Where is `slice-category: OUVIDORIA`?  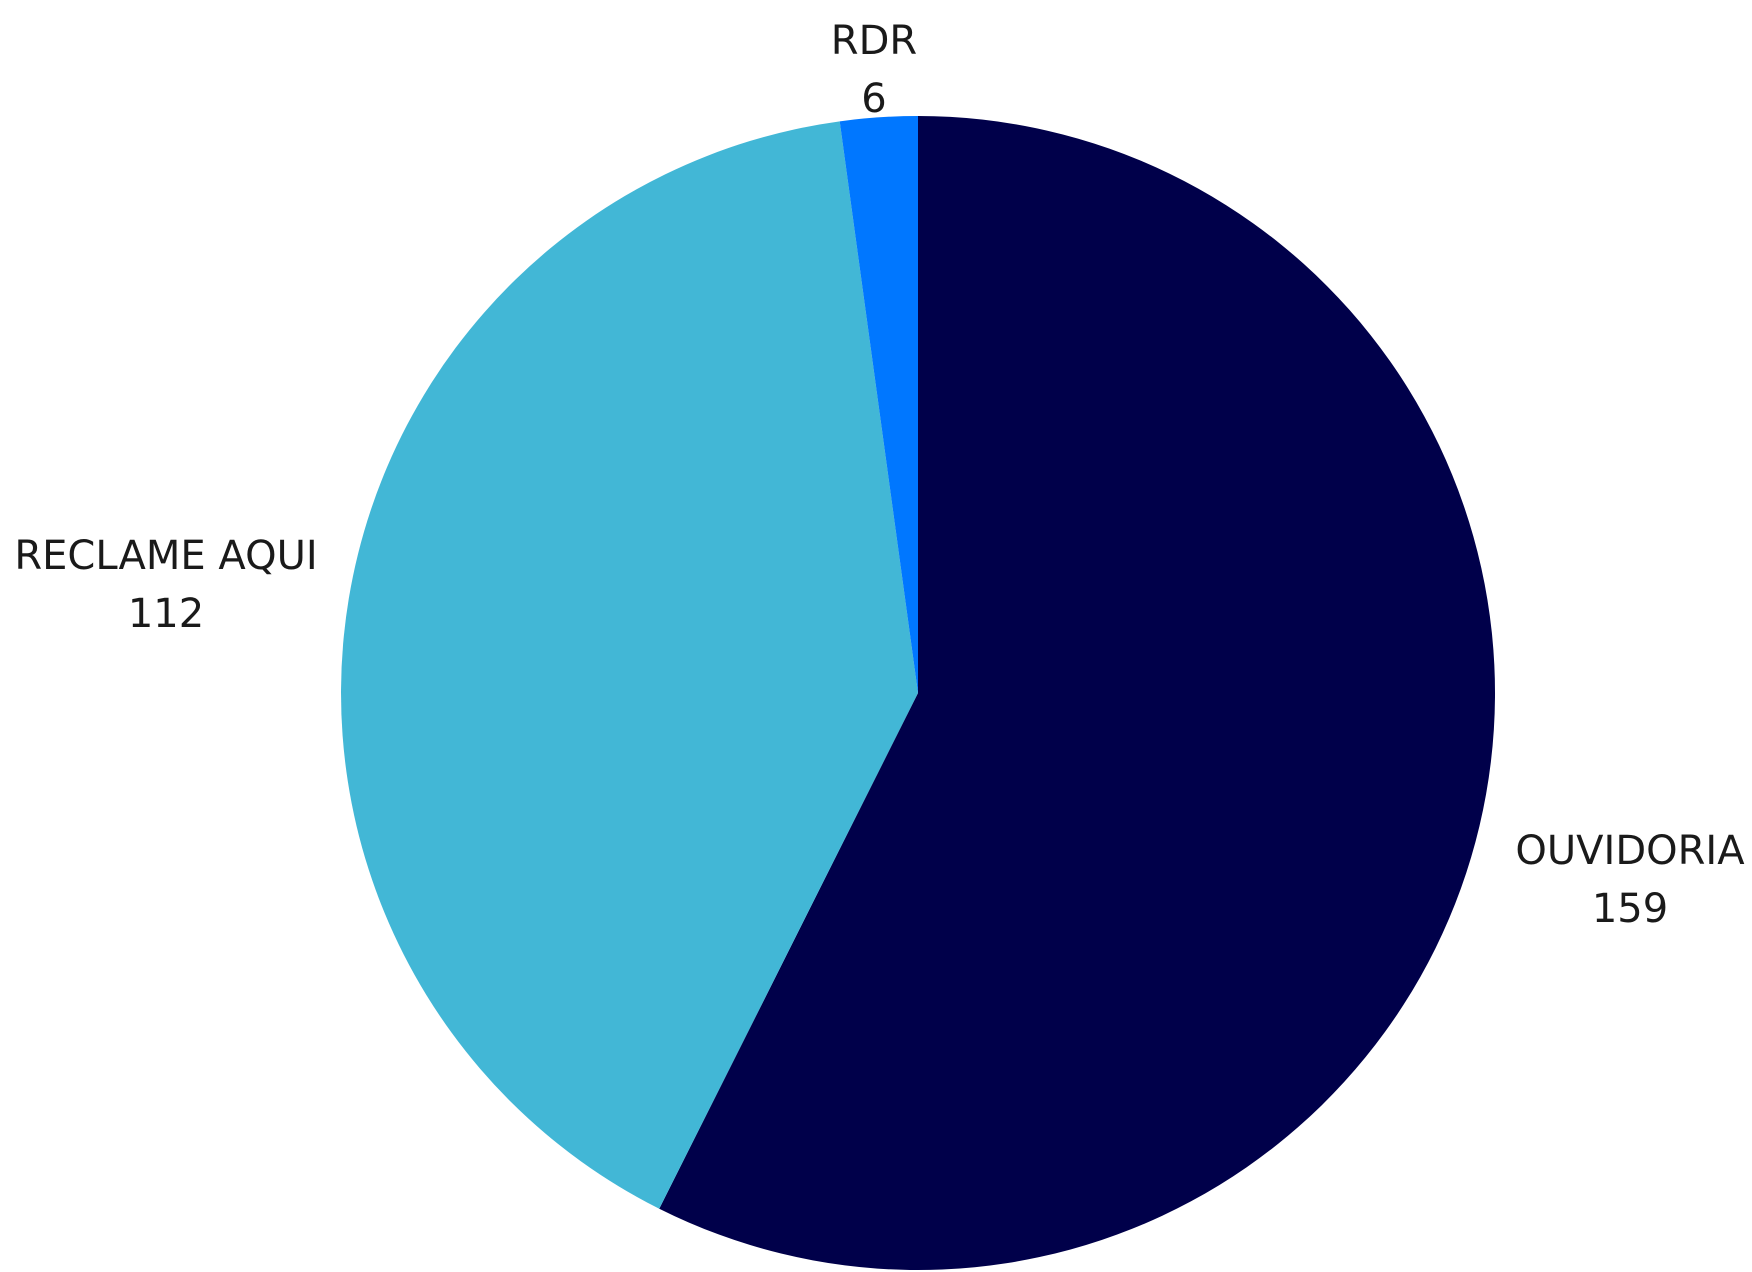 slice-category: OUVIDORIA is located at coordinates (1630, 851).